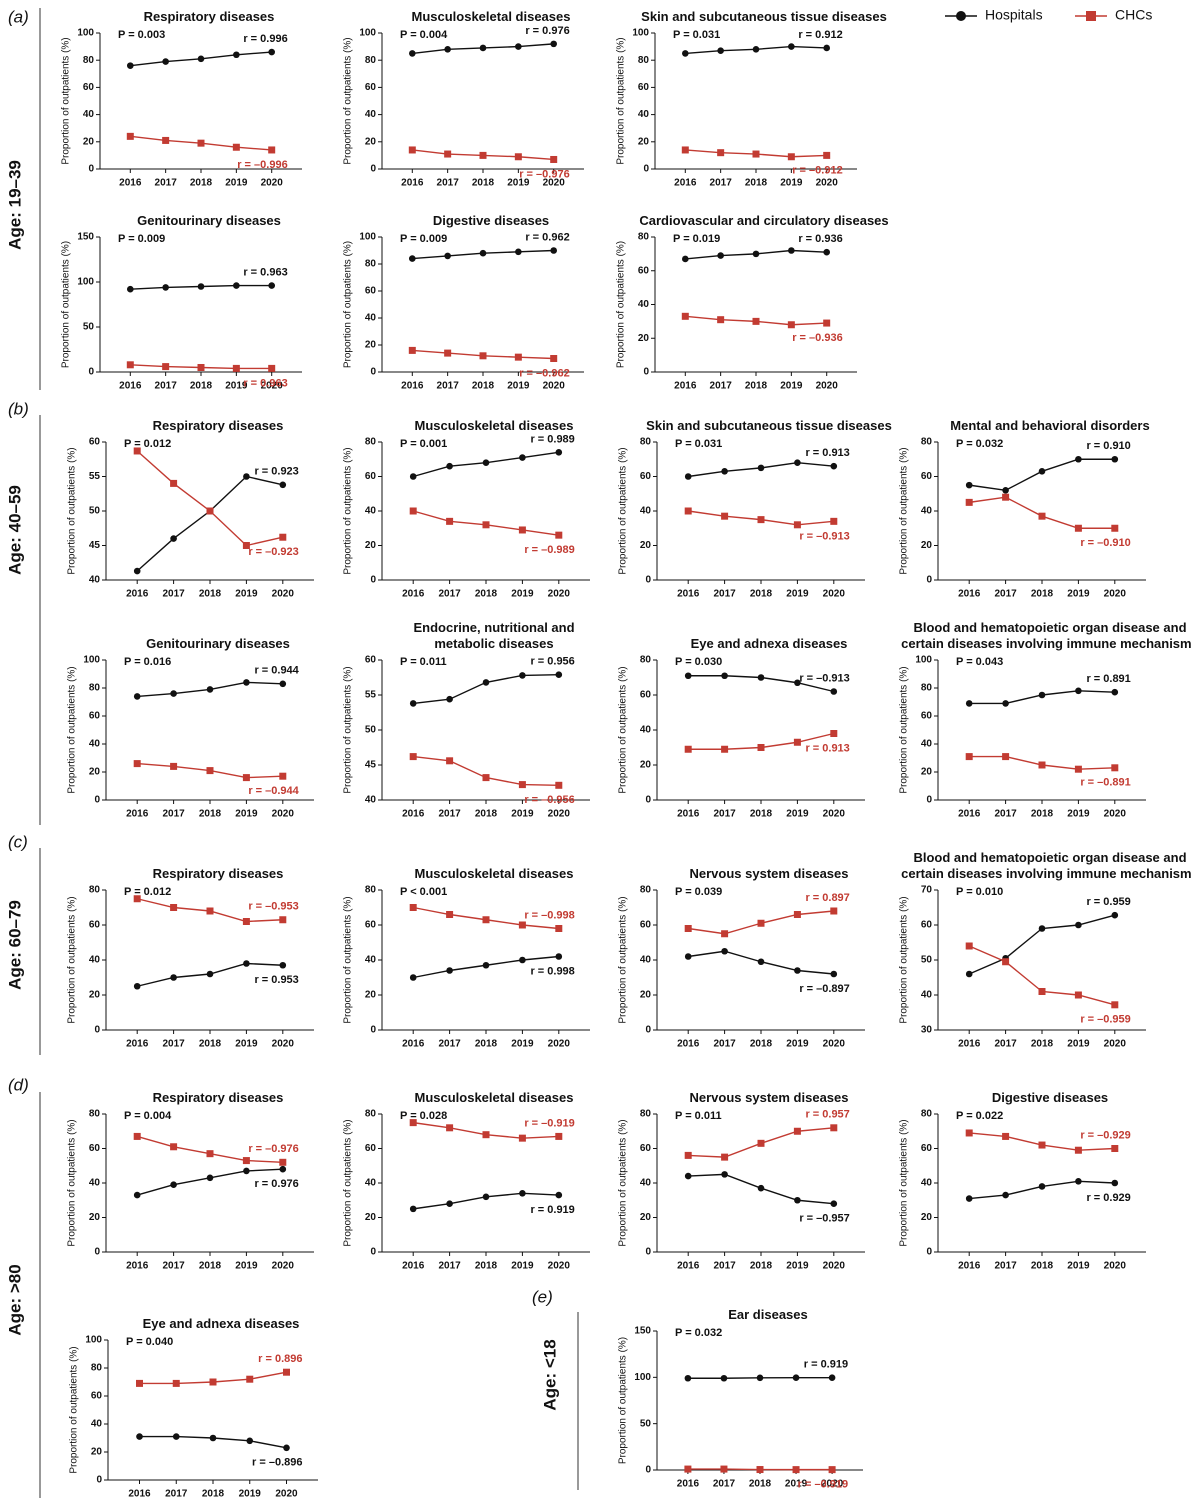  Describe the element at coordinates (1108, 446) in the screenshot. I see `r-annotation: r = 0.910` at that location.